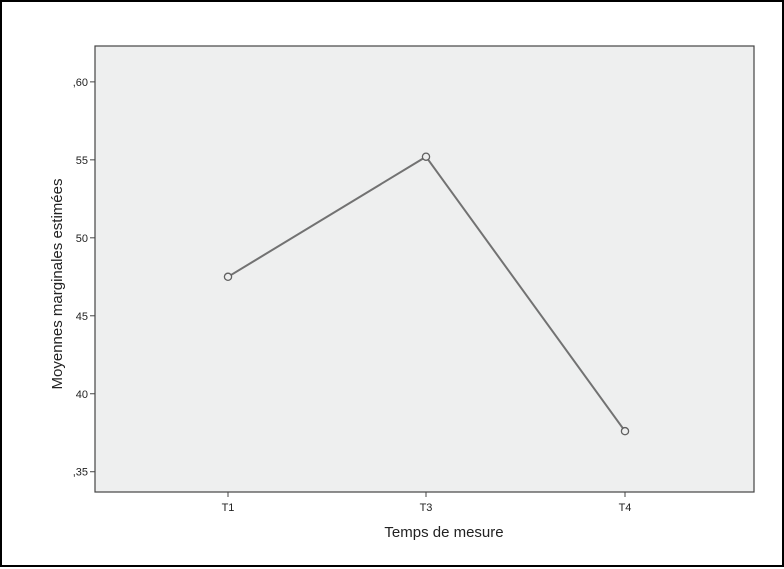 Image resolution: width=784 pixels, height=569 pixels. Describe the element at coordinates (80, 473) in the screenshot. I see `y-tick-label: ,35` at that location.